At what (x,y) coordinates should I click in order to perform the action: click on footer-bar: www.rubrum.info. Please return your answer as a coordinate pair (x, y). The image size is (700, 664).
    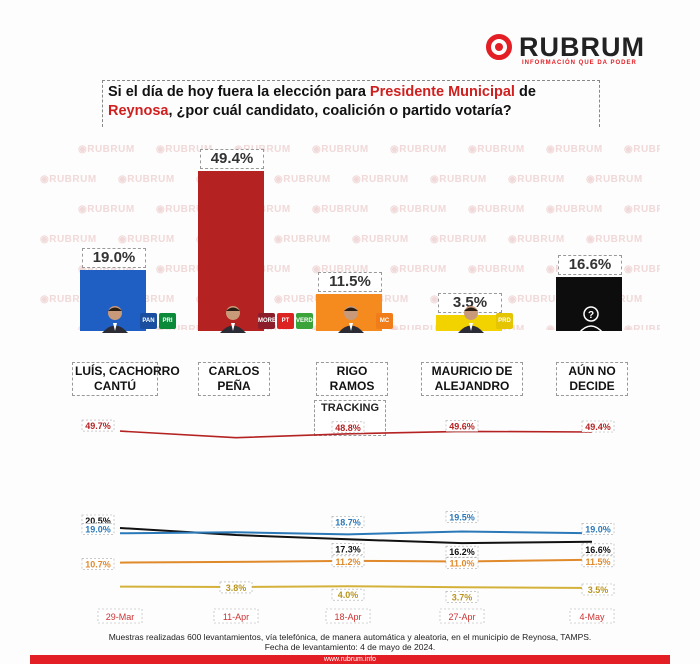
    Looking at the image, I should click on (350, 659).